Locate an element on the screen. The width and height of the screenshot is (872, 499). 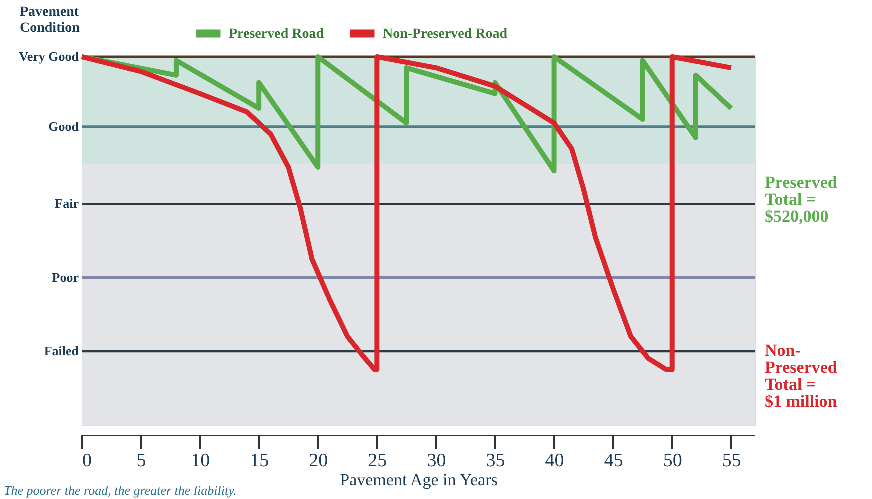
text: Preserved Total = $520,000 is located at coordinates (801, 199).